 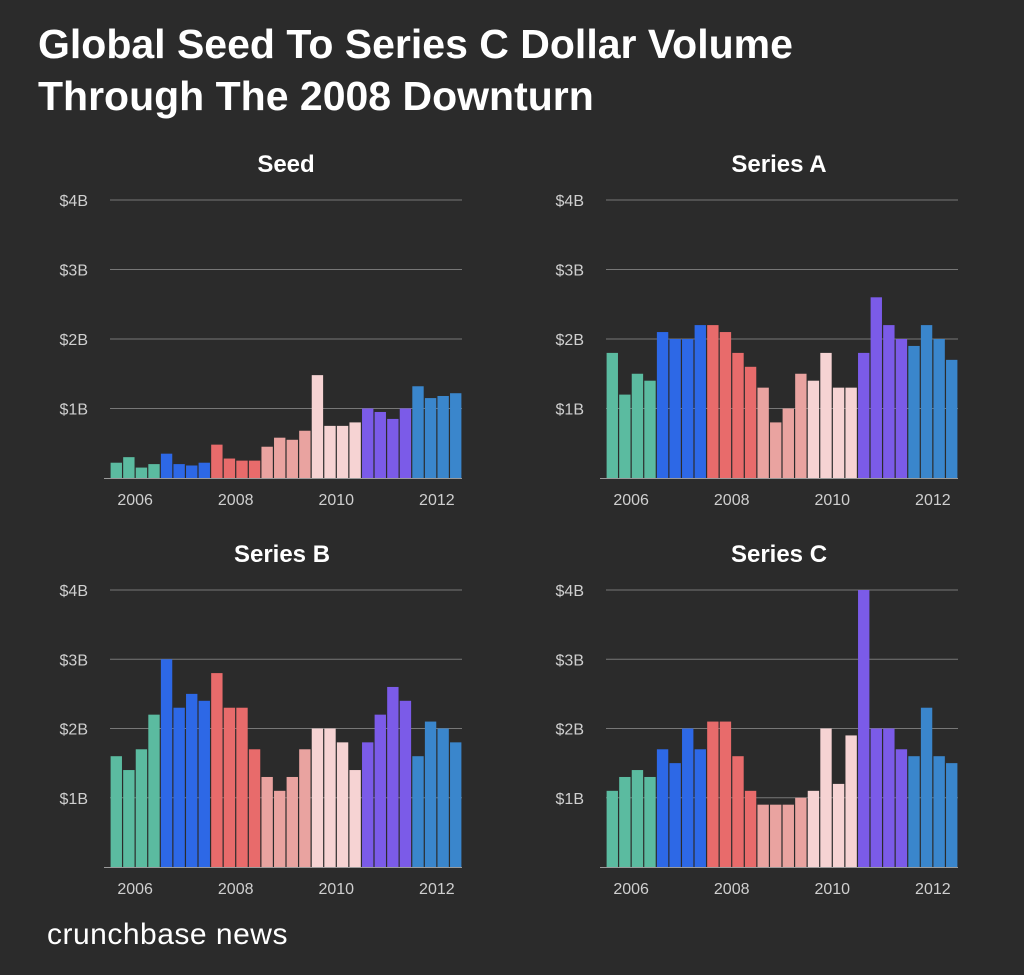 I want to click on page-title-line-1: Global Seed To Series C Dollar Volume, so click(x=415, y=44).